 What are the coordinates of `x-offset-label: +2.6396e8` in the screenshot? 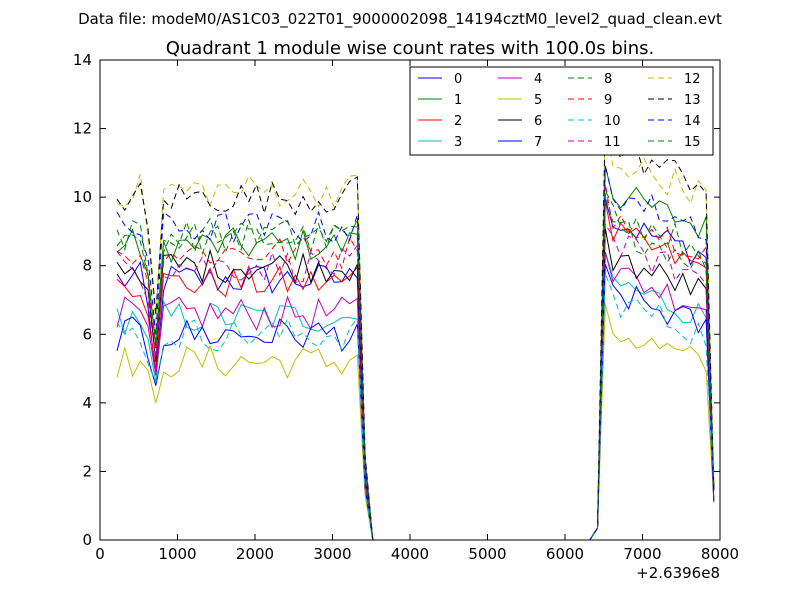 It's located at (678, 573).